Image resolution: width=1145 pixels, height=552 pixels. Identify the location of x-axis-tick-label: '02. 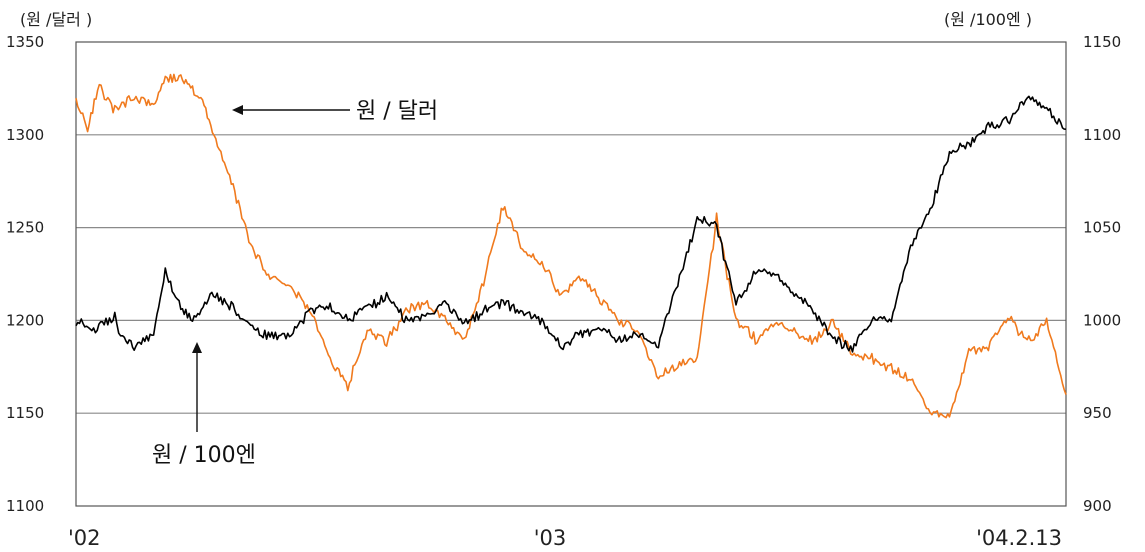
(84, 538).